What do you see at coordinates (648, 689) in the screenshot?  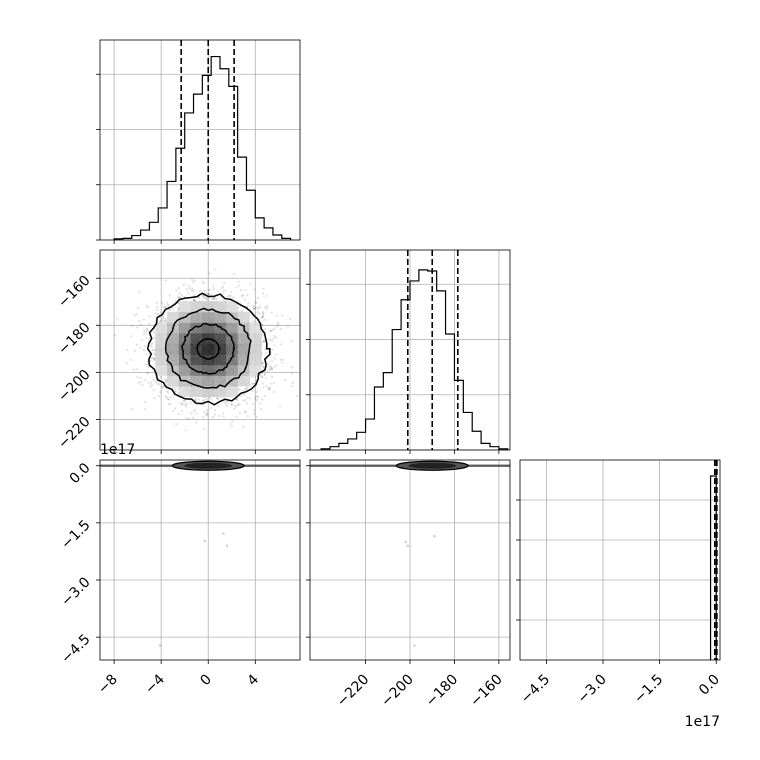 I see `x-tick-label: −1.5` at bounding box center [648, 689].